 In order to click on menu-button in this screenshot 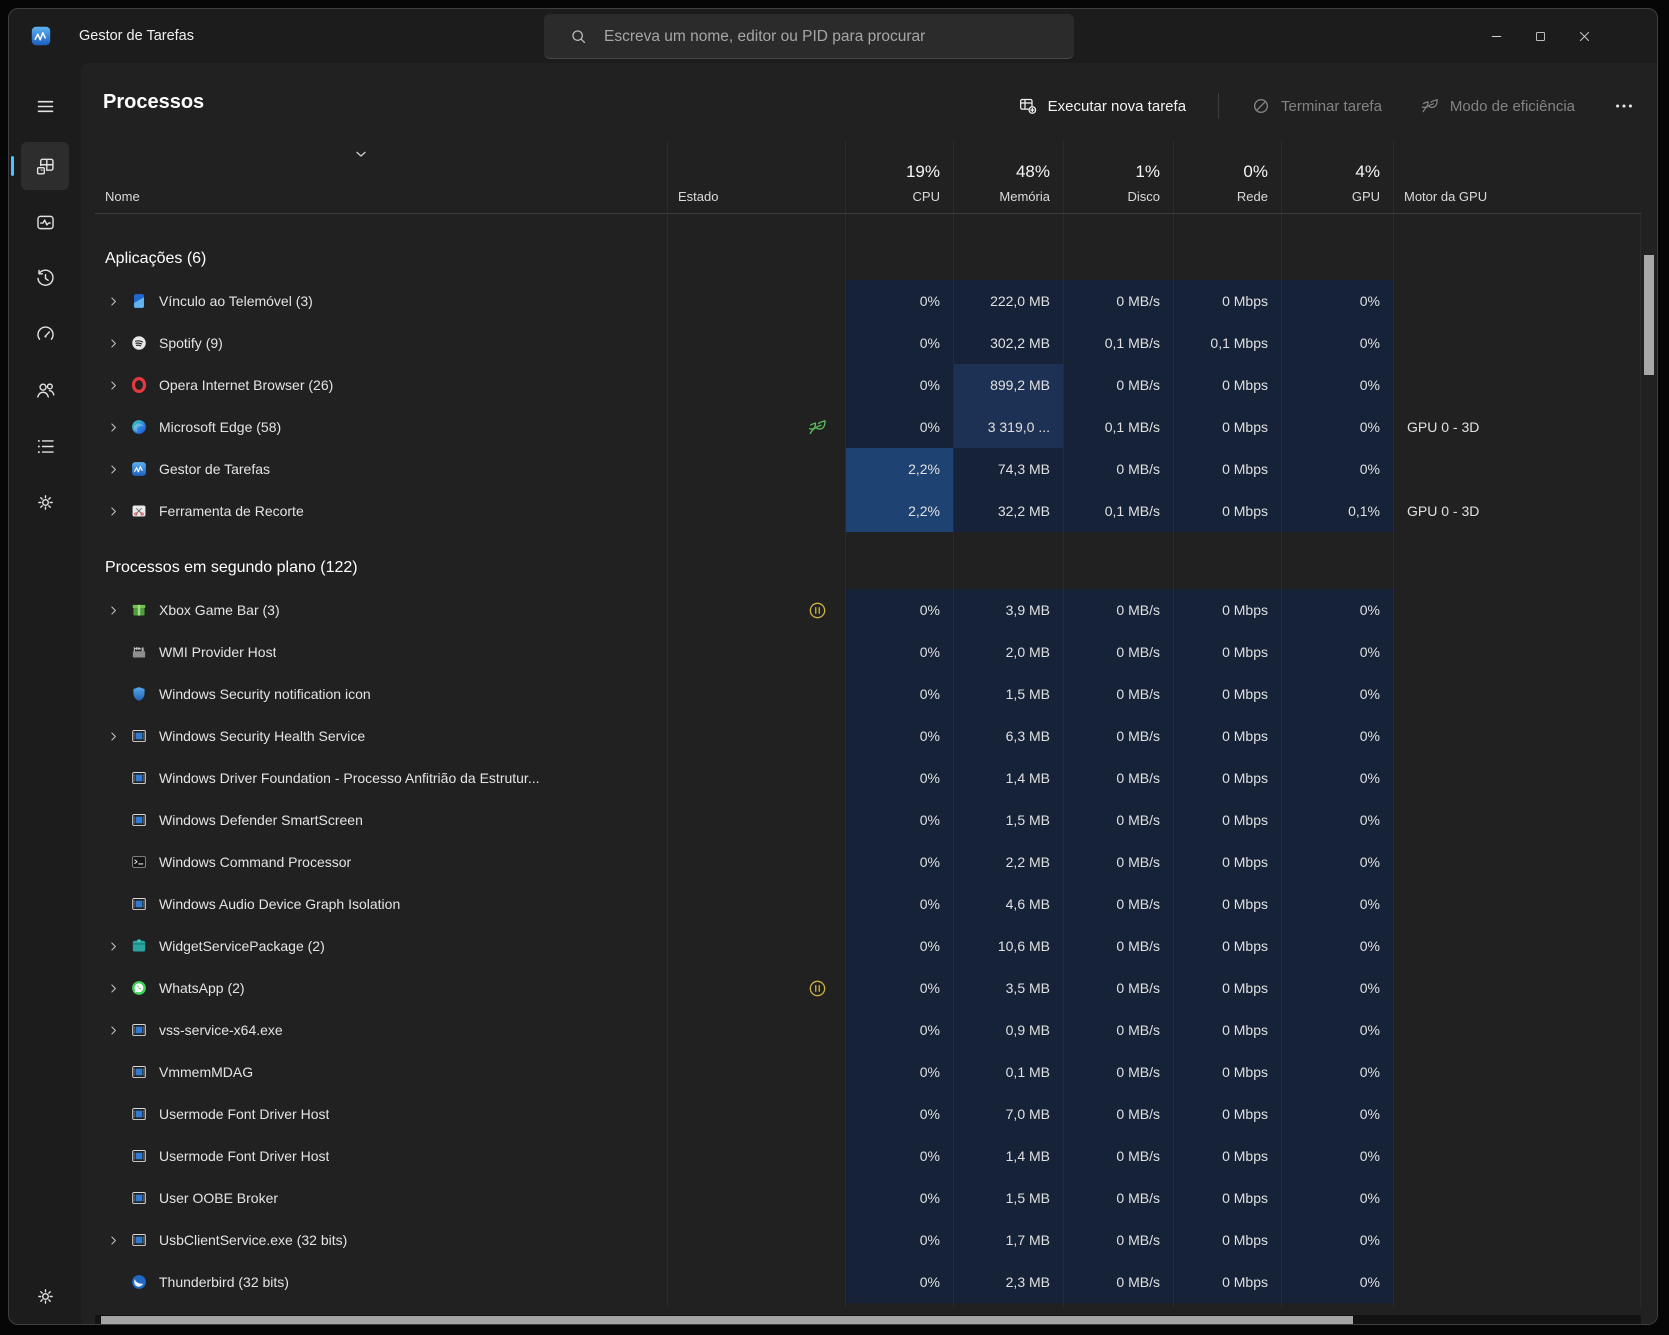, I will do `click(45, 106)`.